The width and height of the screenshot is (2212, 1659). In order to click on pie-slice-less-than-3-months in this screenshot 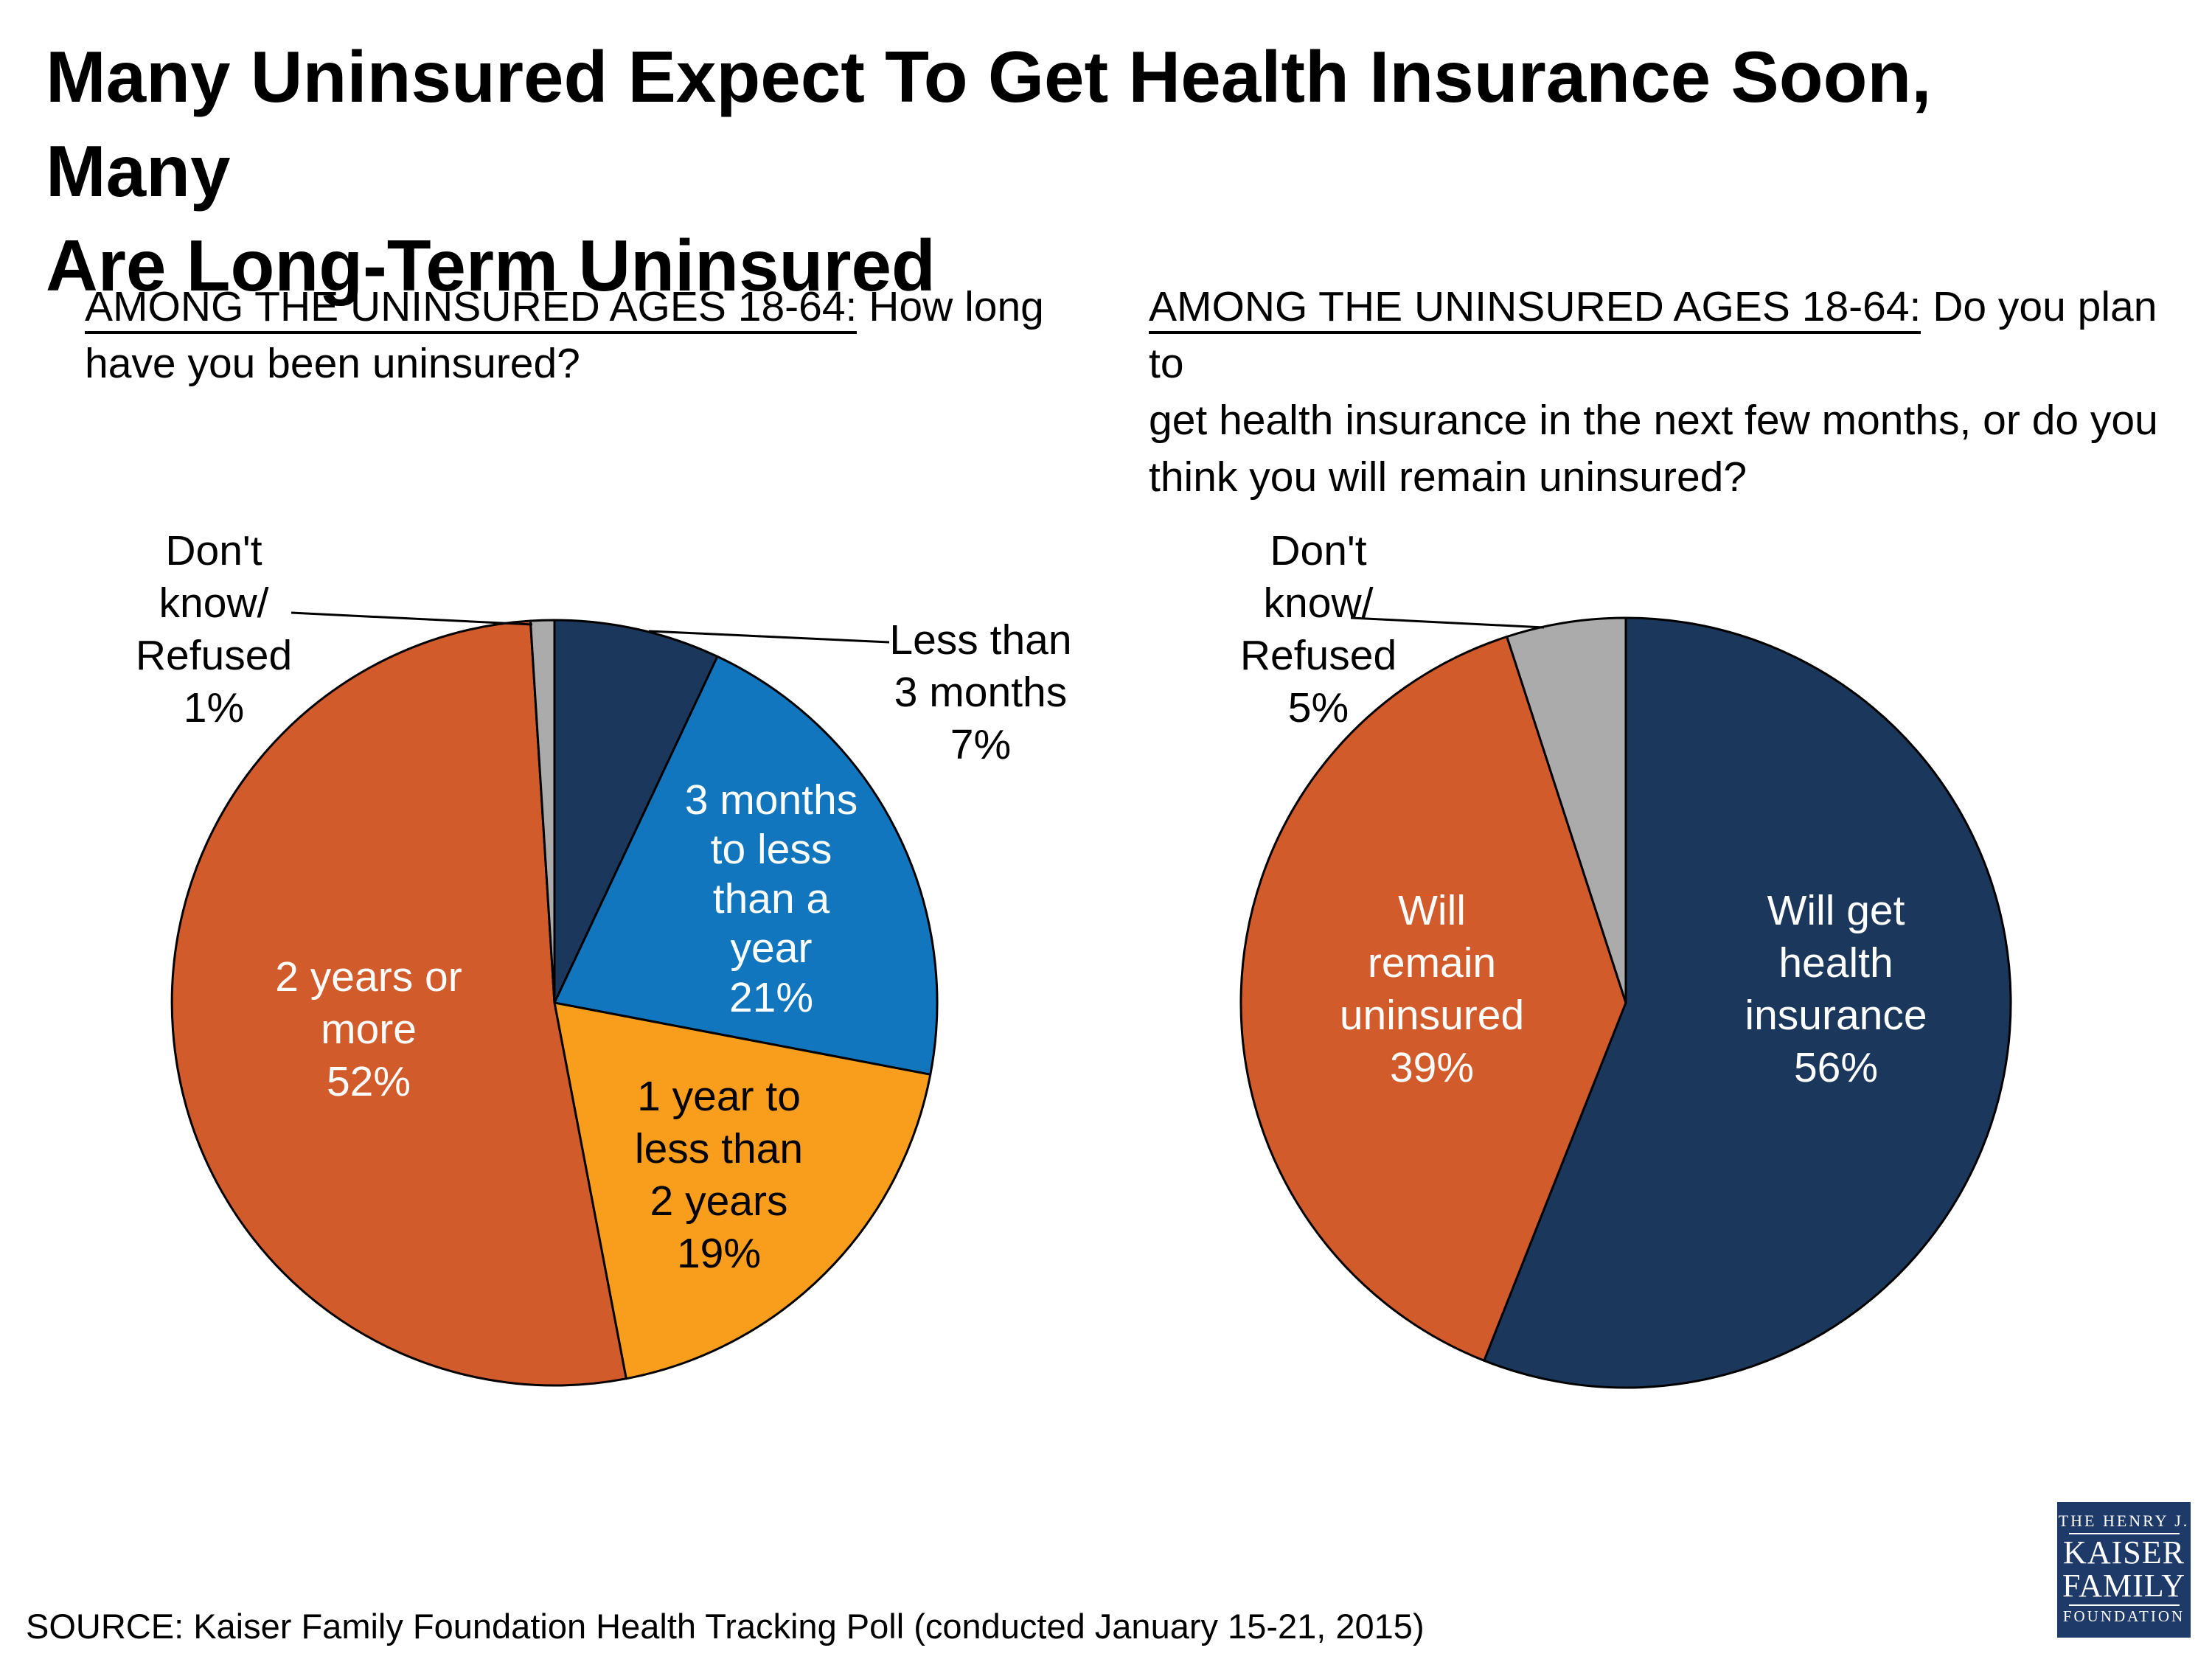, I will do `click(636, 811)`.